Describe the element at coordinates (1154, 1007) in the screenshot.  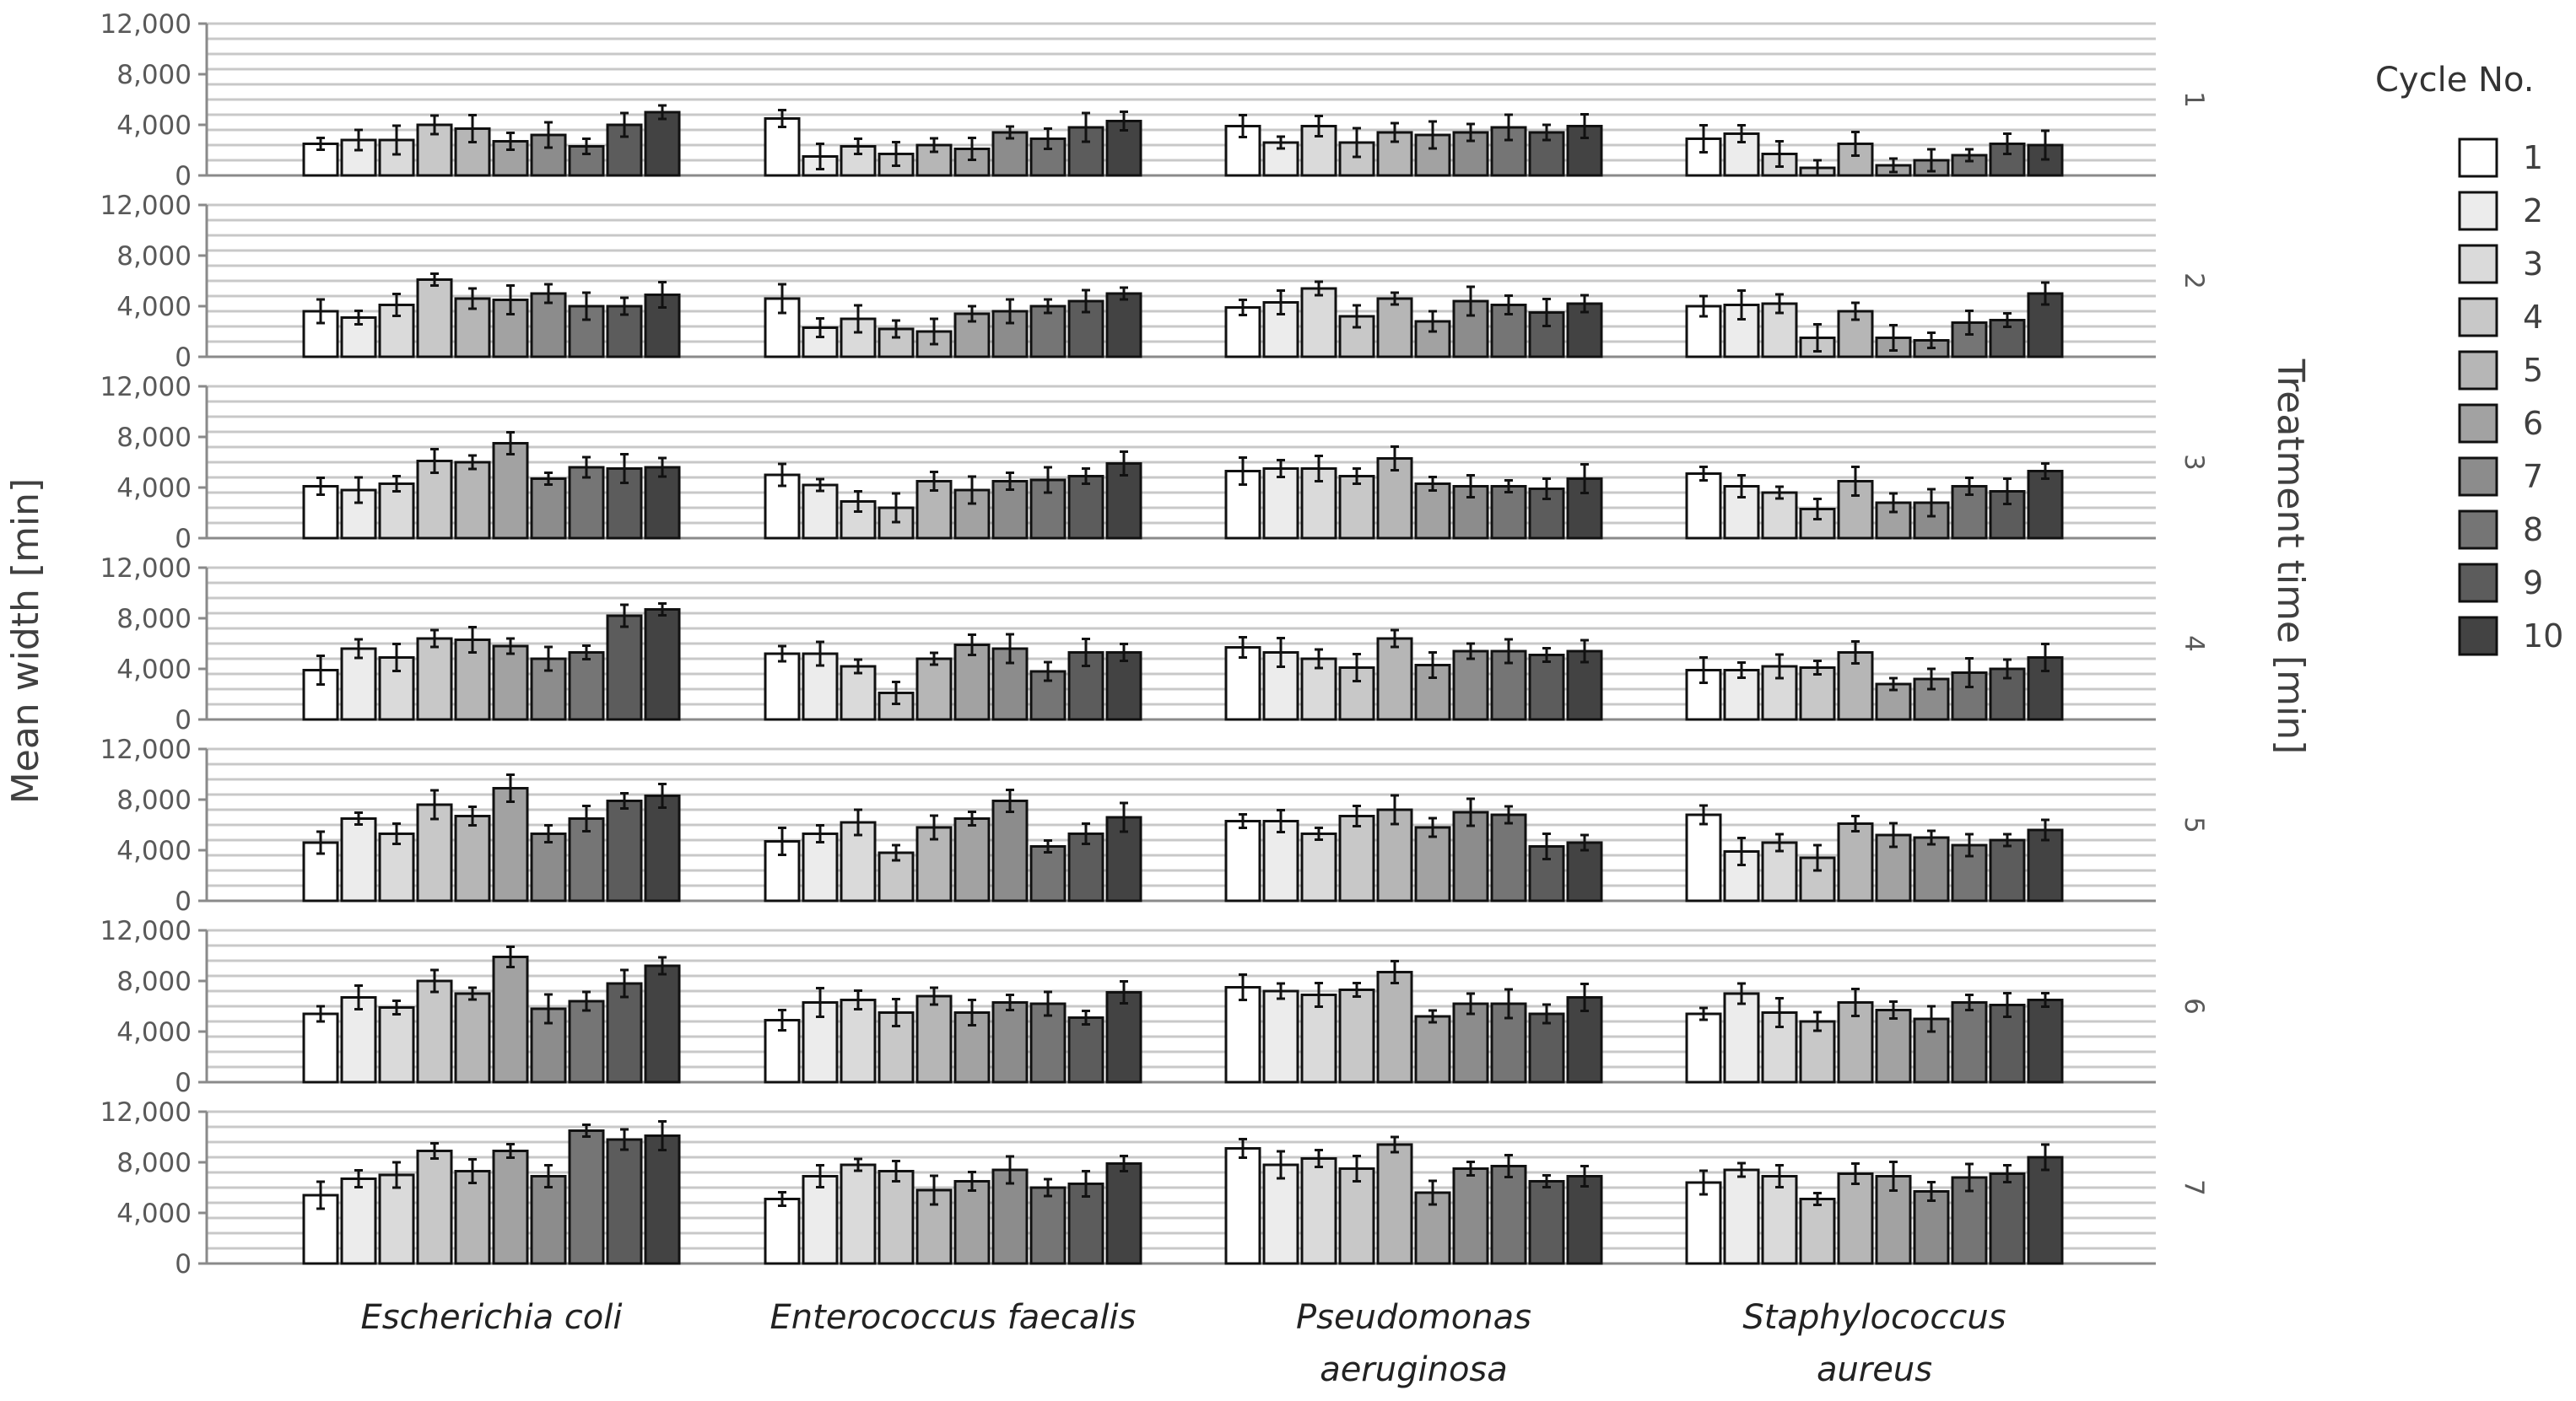
I see `panel-6: 0 4,000 8,000 12,000 6` at that location.